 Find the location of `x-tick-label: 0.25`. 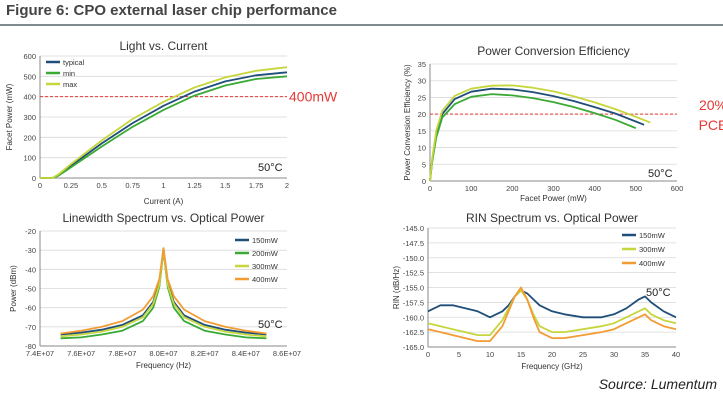

x-tick-label: 0.25 is located at coordinates (71, 185).